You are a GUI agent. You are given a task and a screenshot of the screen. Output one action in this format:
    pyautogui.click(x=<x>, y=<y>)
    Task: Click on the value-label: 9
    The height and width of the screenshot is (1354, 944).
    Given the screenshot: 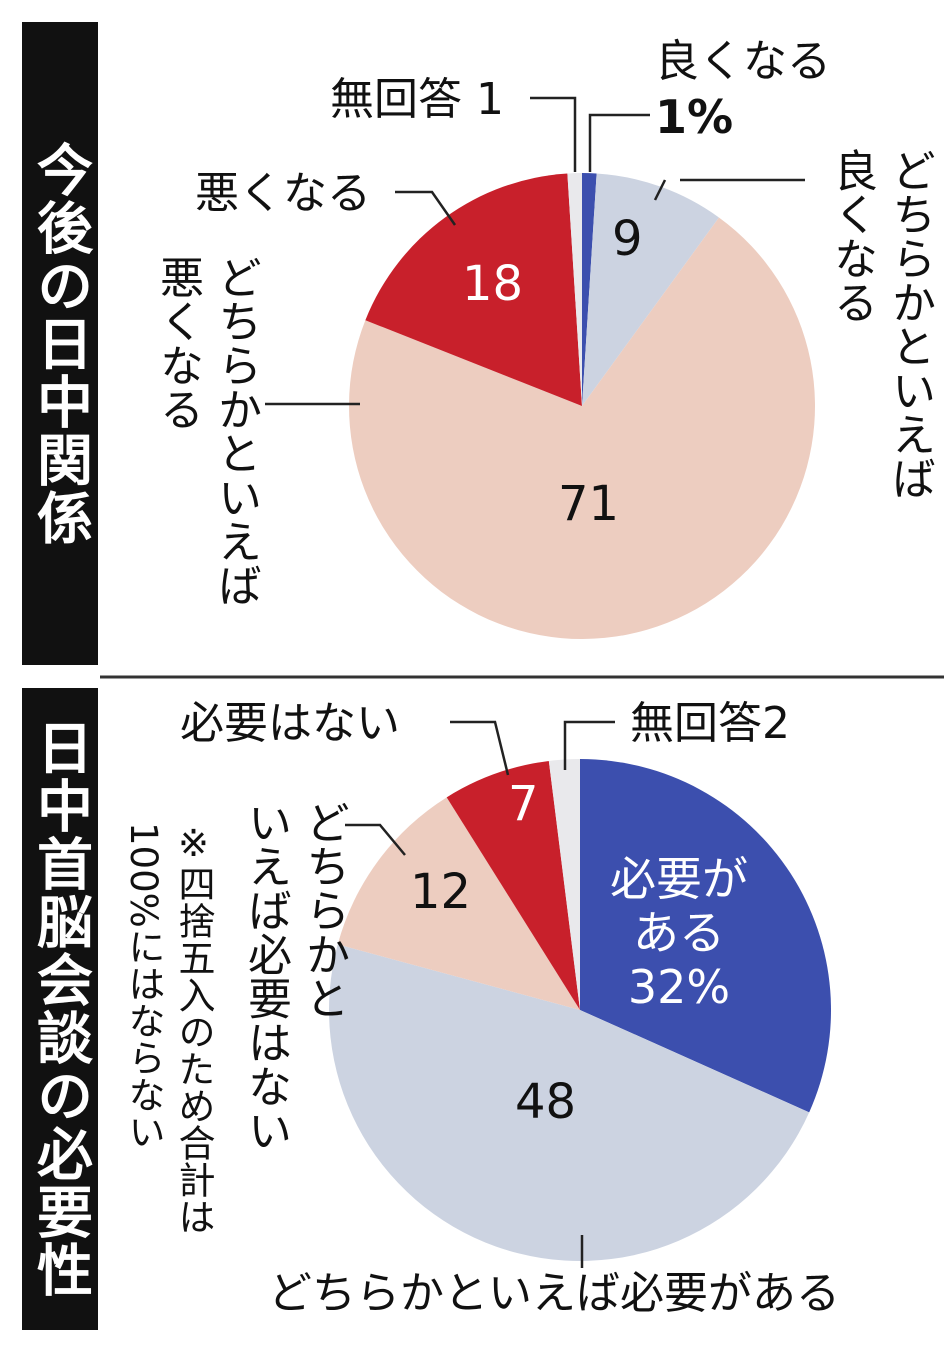 What is the action you would take?
    pyautogui.click(x=627, y=239)
    